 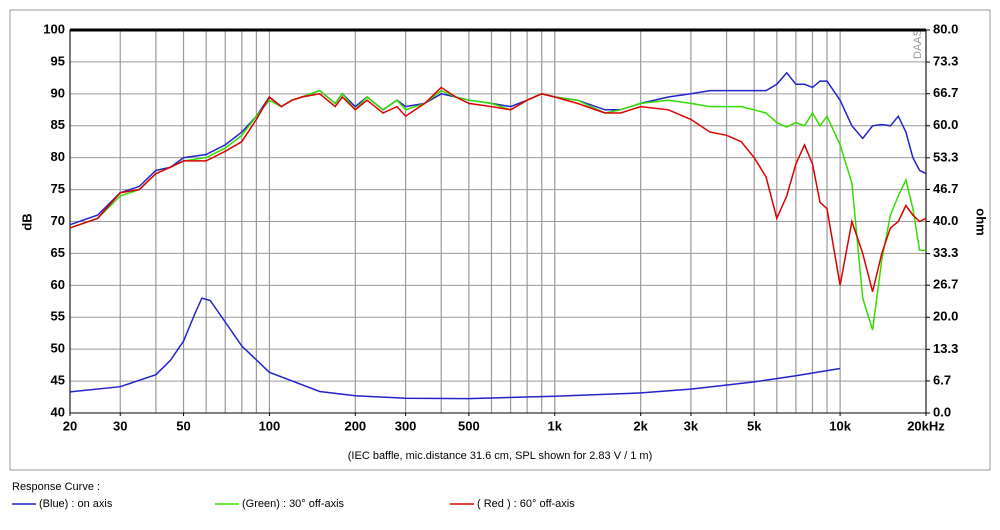 I want to click on y-tick-label: 75, so click(x=58, y=188).